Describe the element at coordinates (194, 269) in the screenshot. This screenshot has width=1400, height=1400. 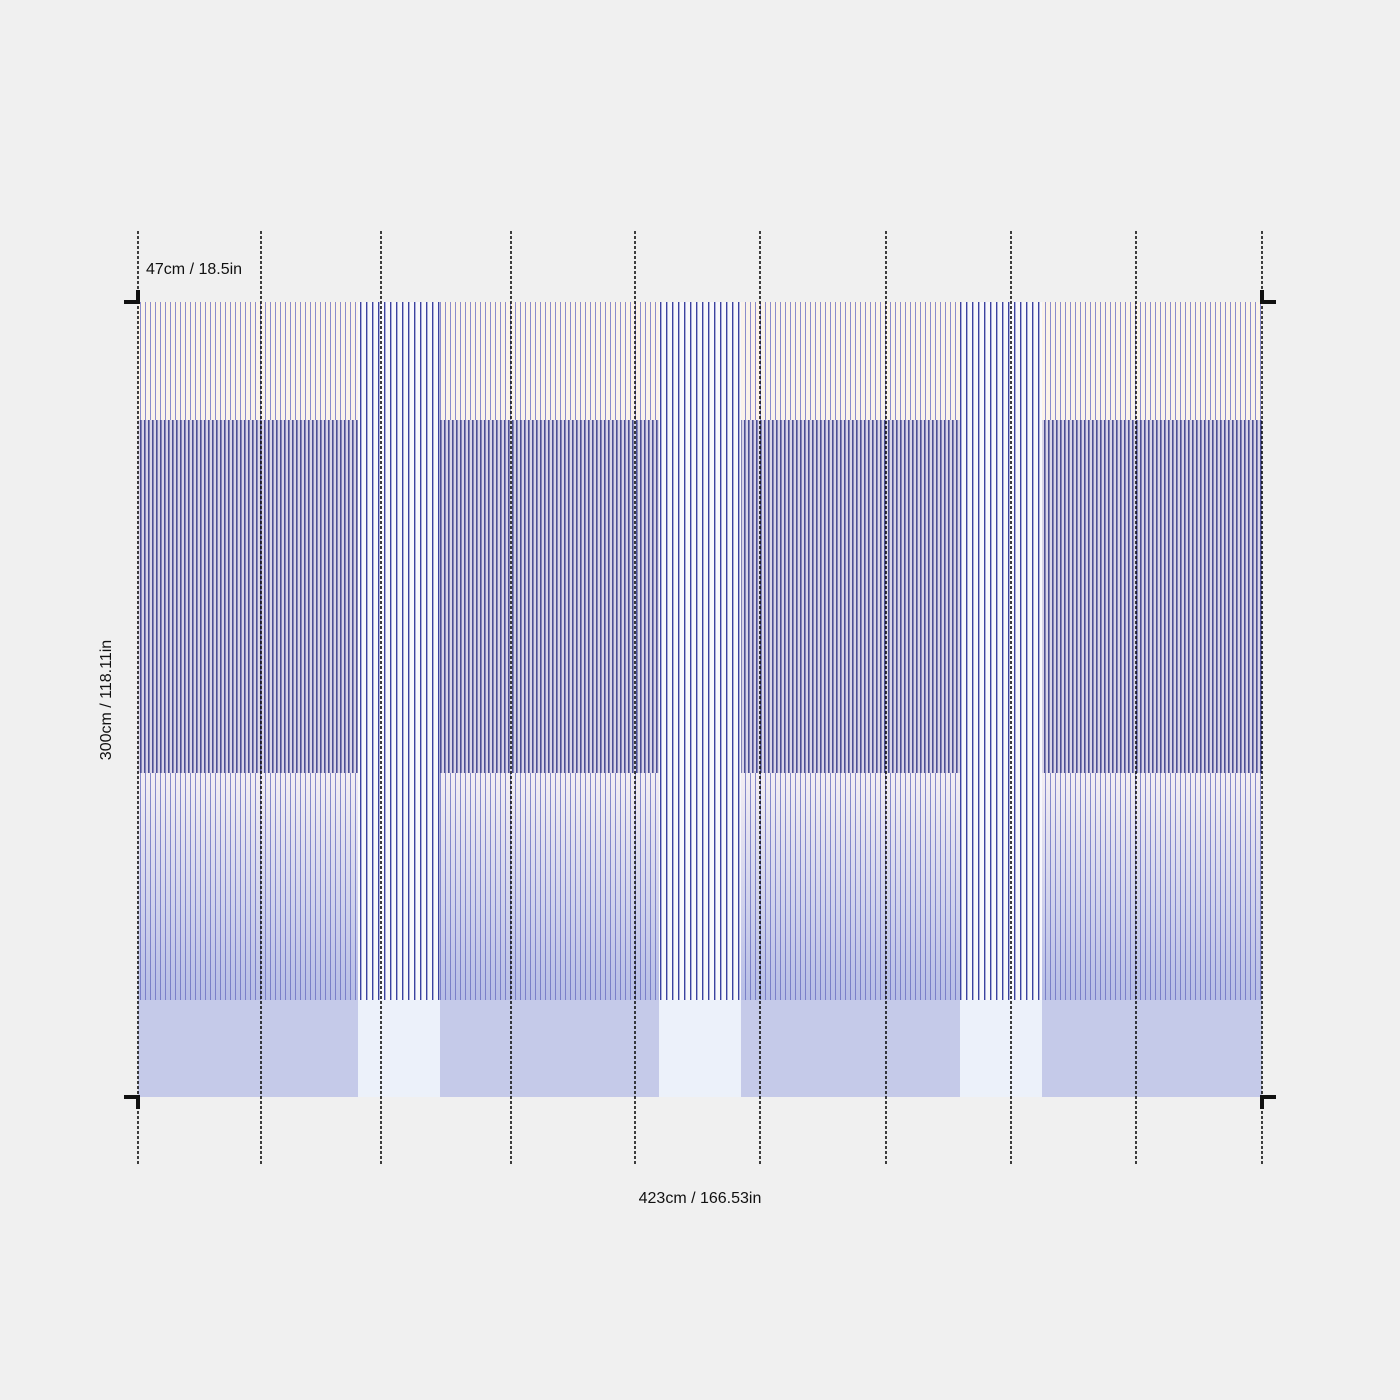
I see `panel-width-label: 47cm / 18.5in` at that location.